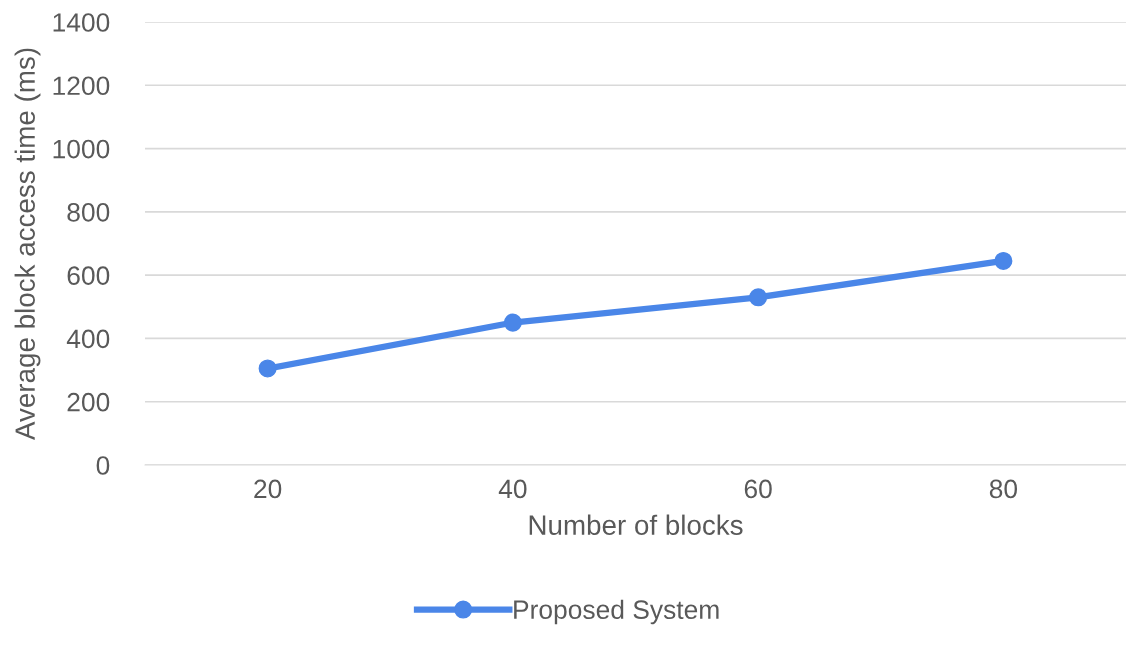  I want to click on y-tick-label: 400, so click(88, 339).